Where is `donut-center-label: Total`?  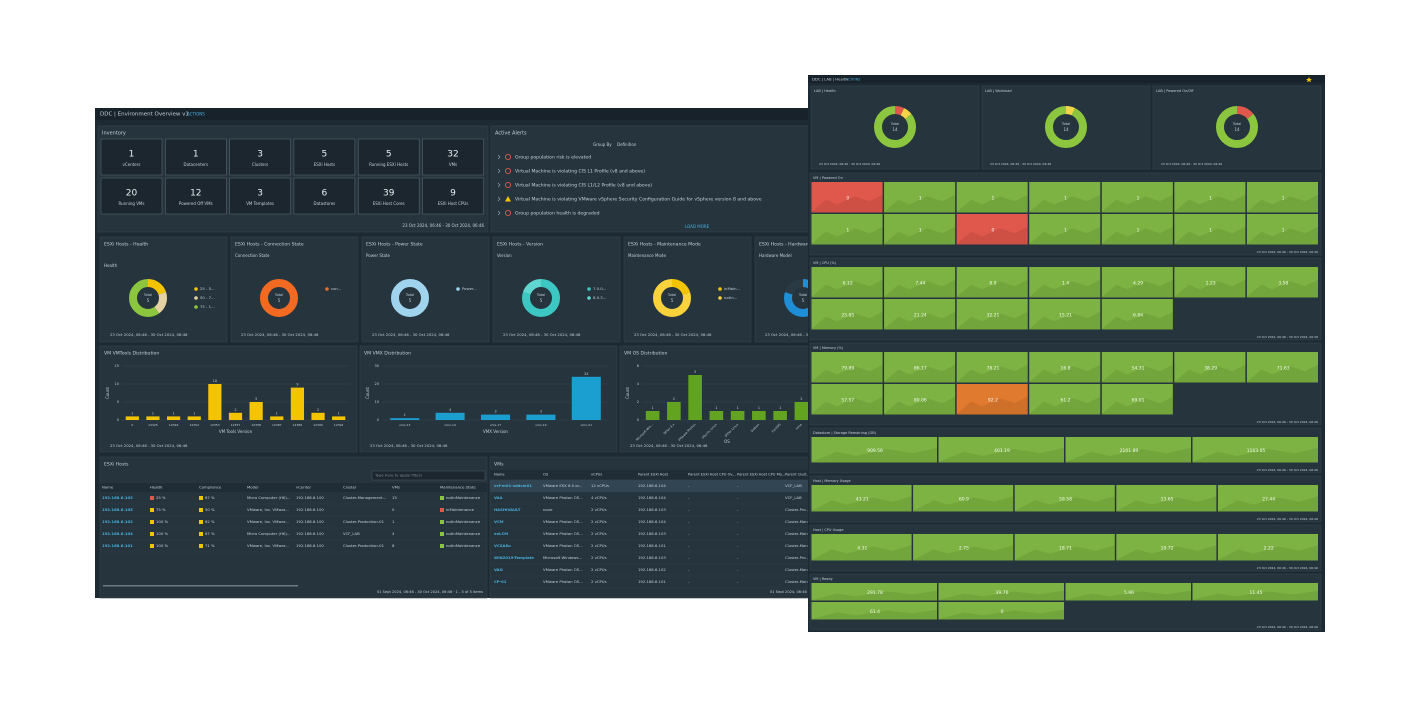
donut-center-label: Total is located at coordinates (894, 124).